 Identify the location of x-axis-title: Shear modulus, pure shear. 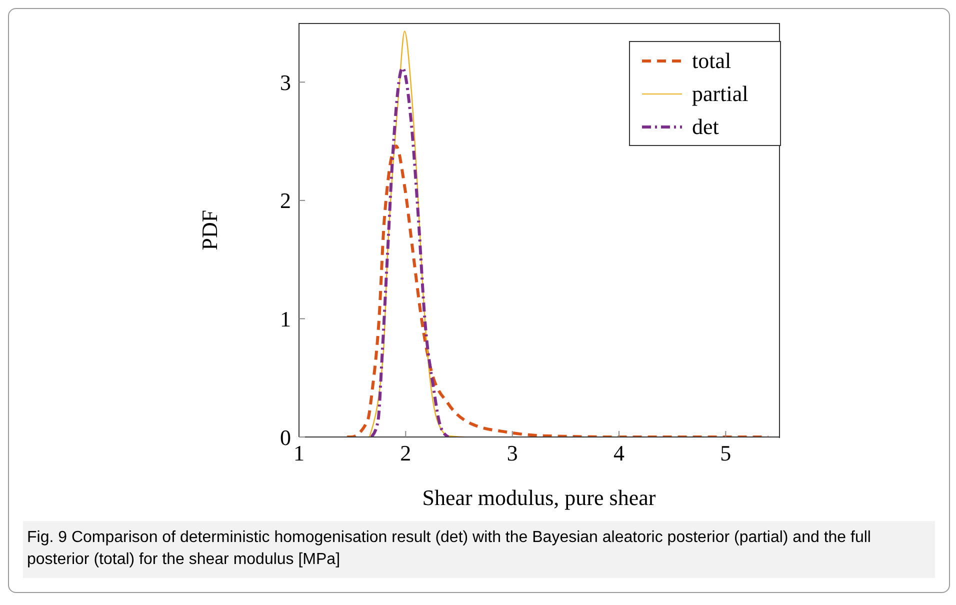
(539, 497).